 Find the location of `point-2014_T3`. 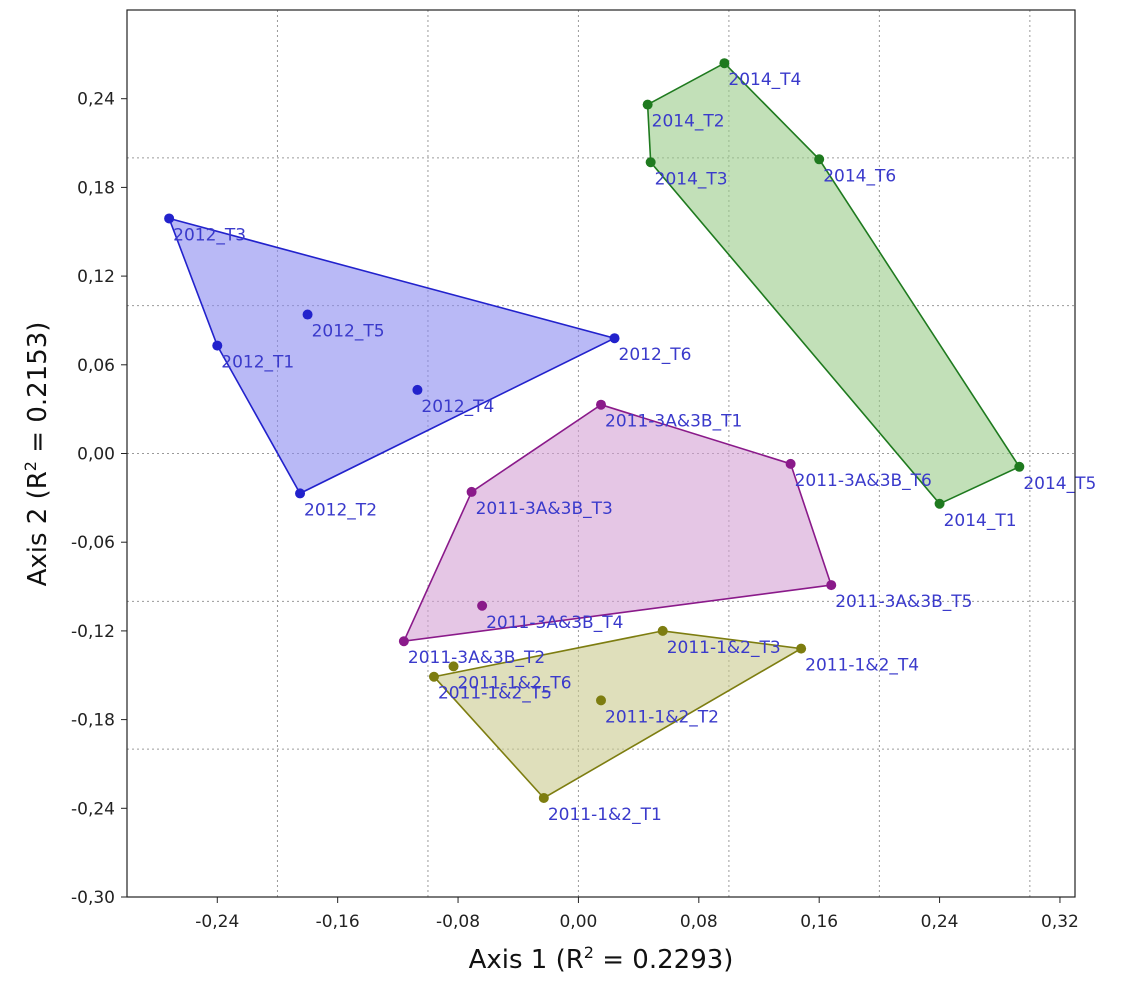

point-2014_T3 is located at coordinates (650, 162).